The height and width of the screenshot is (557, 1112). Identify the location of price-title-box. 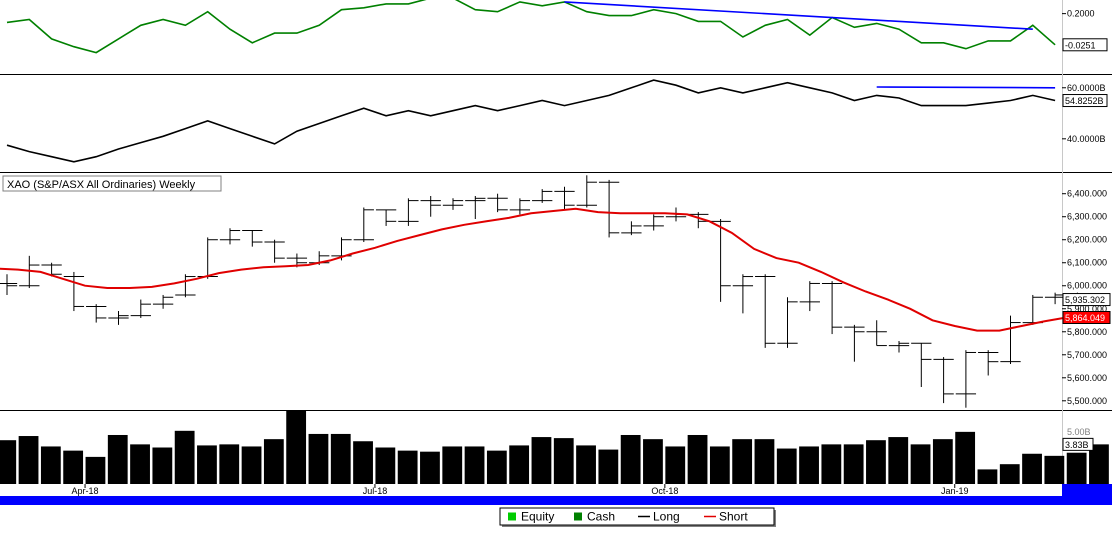
(112, 183).